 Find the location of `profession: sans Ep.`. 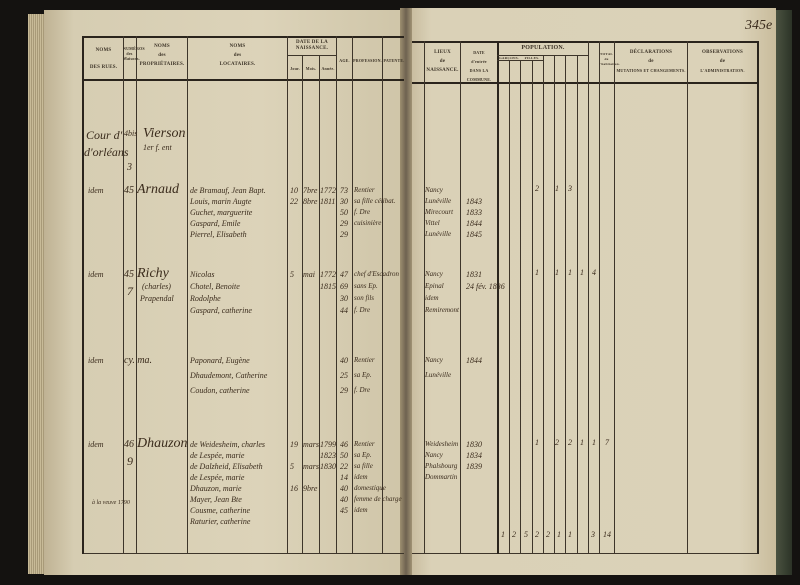

profession: sans Ep. is located at coordinates (366, 286).